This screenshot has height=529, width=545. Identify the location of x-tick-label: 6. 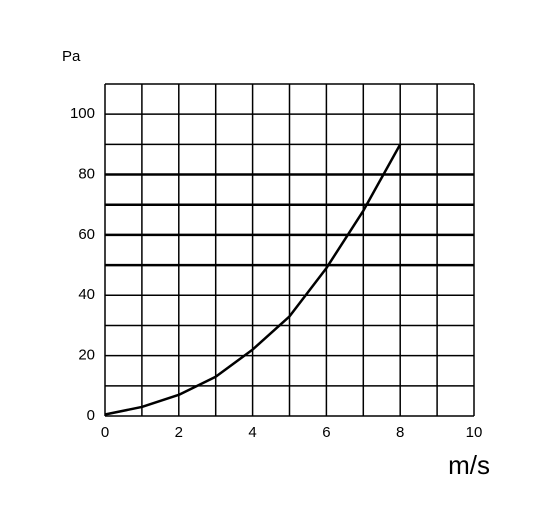
(326, 432).